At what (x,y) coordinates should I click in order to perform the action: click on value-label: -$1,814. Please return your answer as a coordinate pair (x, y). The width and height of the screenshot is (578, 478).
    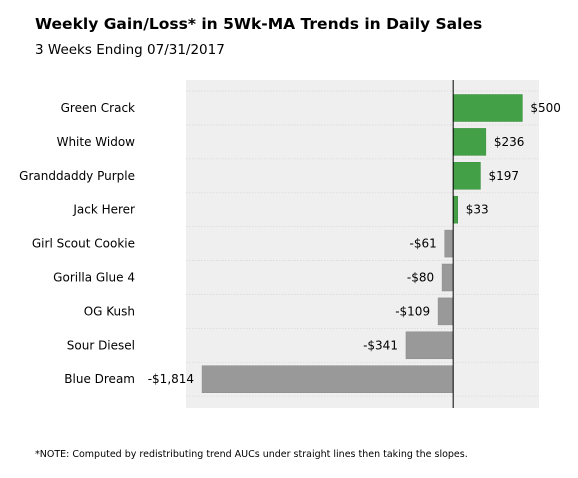
    Looking at the image, I should click on (171, 379).